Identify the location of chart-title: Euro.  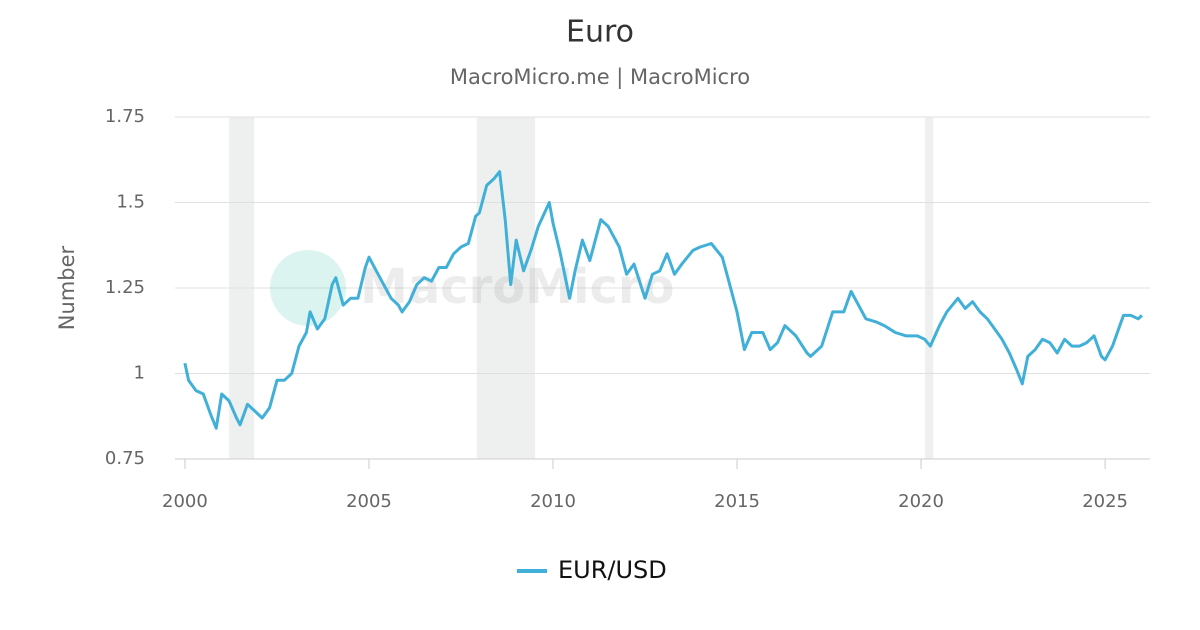
(600, 32).